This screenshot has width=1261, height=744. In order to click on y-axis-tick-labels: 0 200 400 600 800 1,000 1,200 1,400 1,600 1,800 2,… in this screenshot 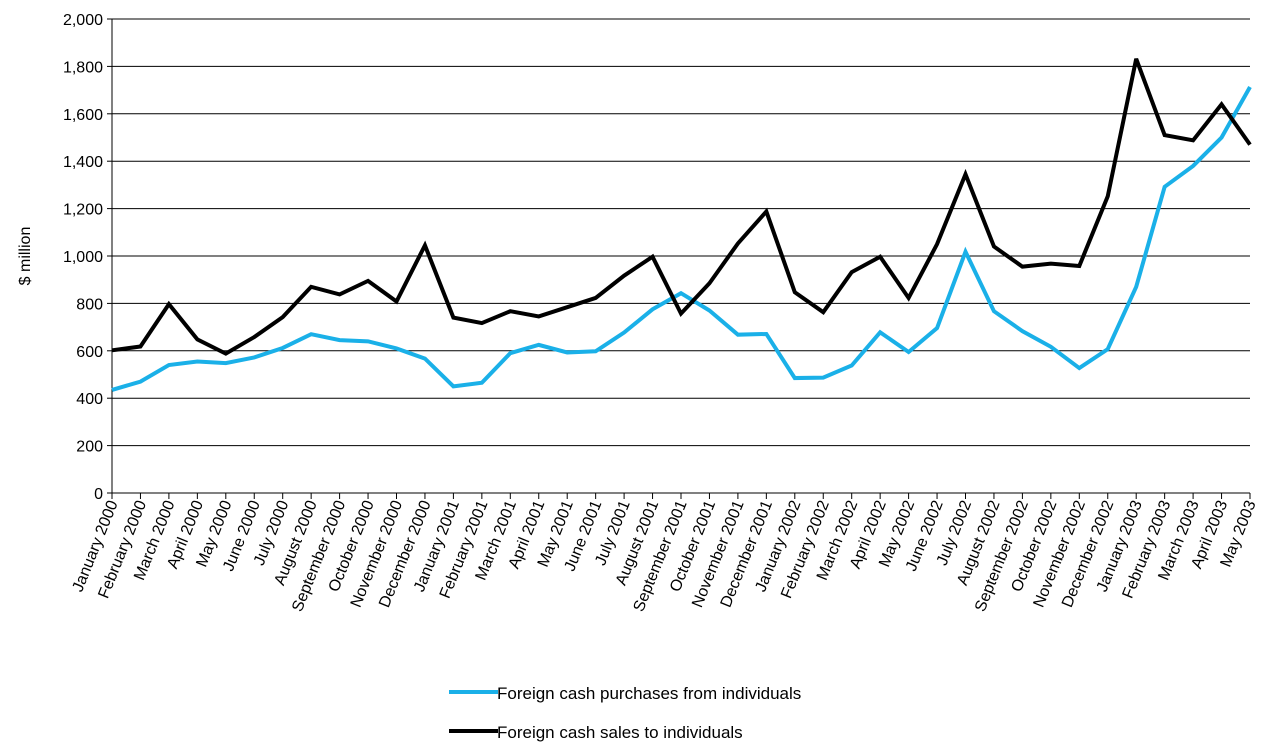, I will do `click(83, 257)`.